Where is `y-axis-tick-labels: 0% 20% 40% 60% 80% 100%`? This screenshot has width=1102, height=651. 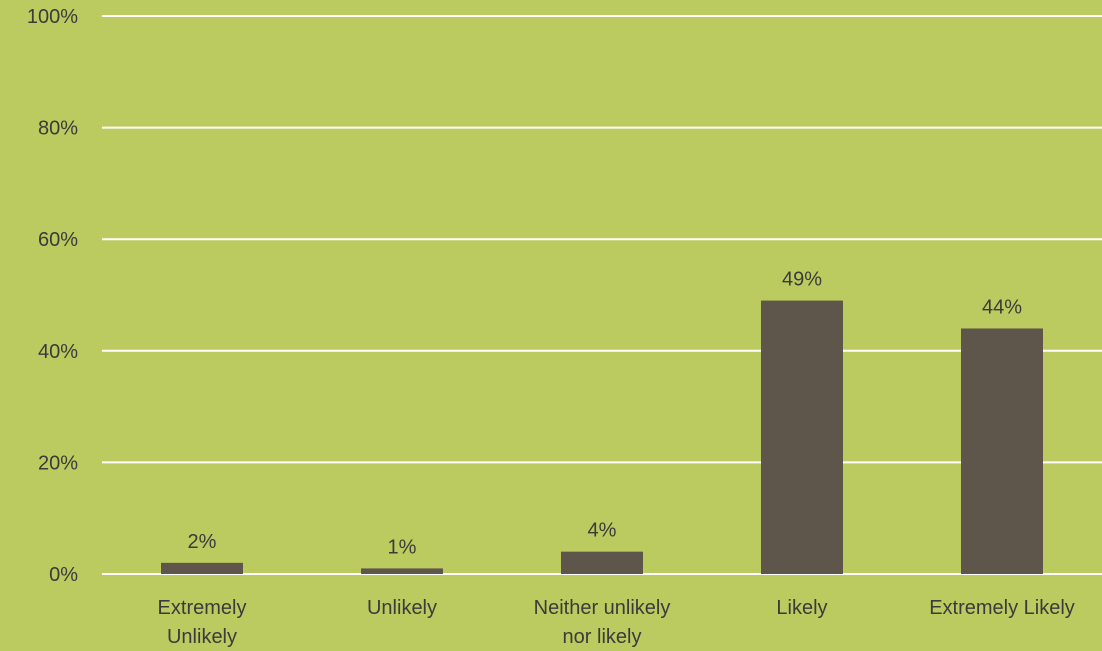 y-axis-tick-labels: 0% 20% 40% 60% 80% 100% is located at coordinates (52, 296).